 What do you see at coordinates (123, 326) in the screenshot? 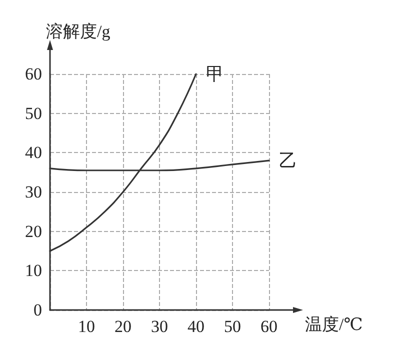
I see `x-tick-label: 20` at bounding box center [123, 326].